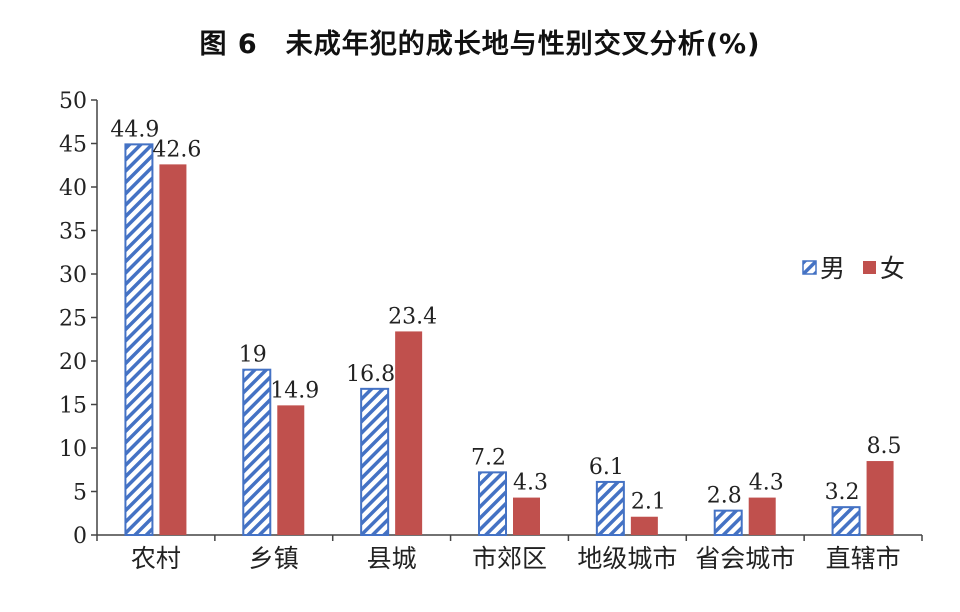 This screenshot has width=960, height=612. What do you see at coordinates (412, 316) in the screenshot?
I see `data-label-female: 23.4` at bounding box center [412, 316].